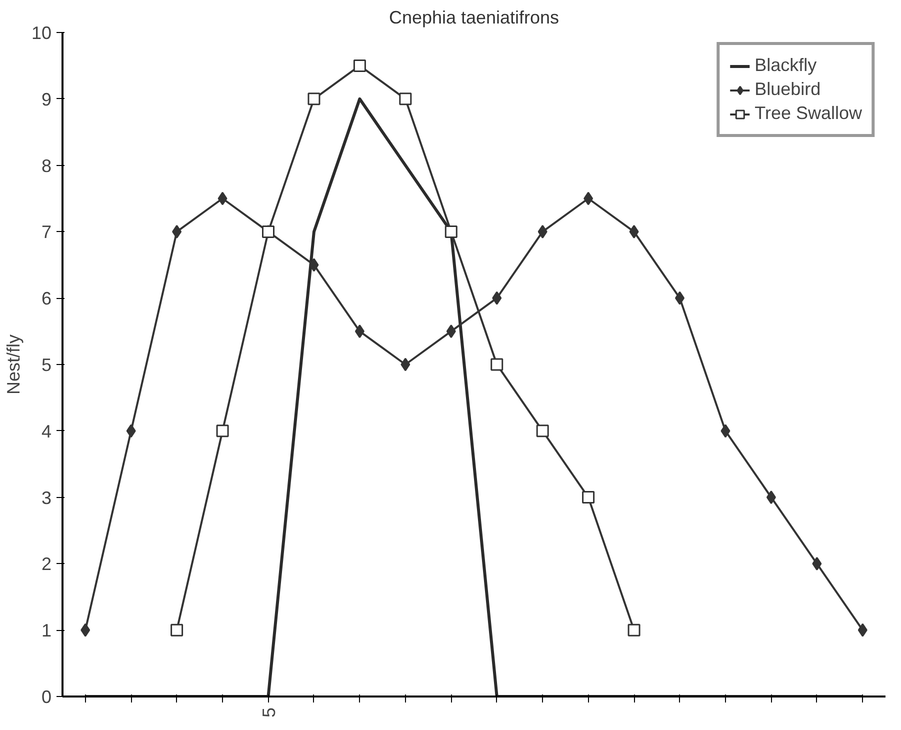 This screenshot has height=730, width=901. Describe the element at coordinates (46, 99) in the screenshot. I see `y-tick-label: 9` at that location.